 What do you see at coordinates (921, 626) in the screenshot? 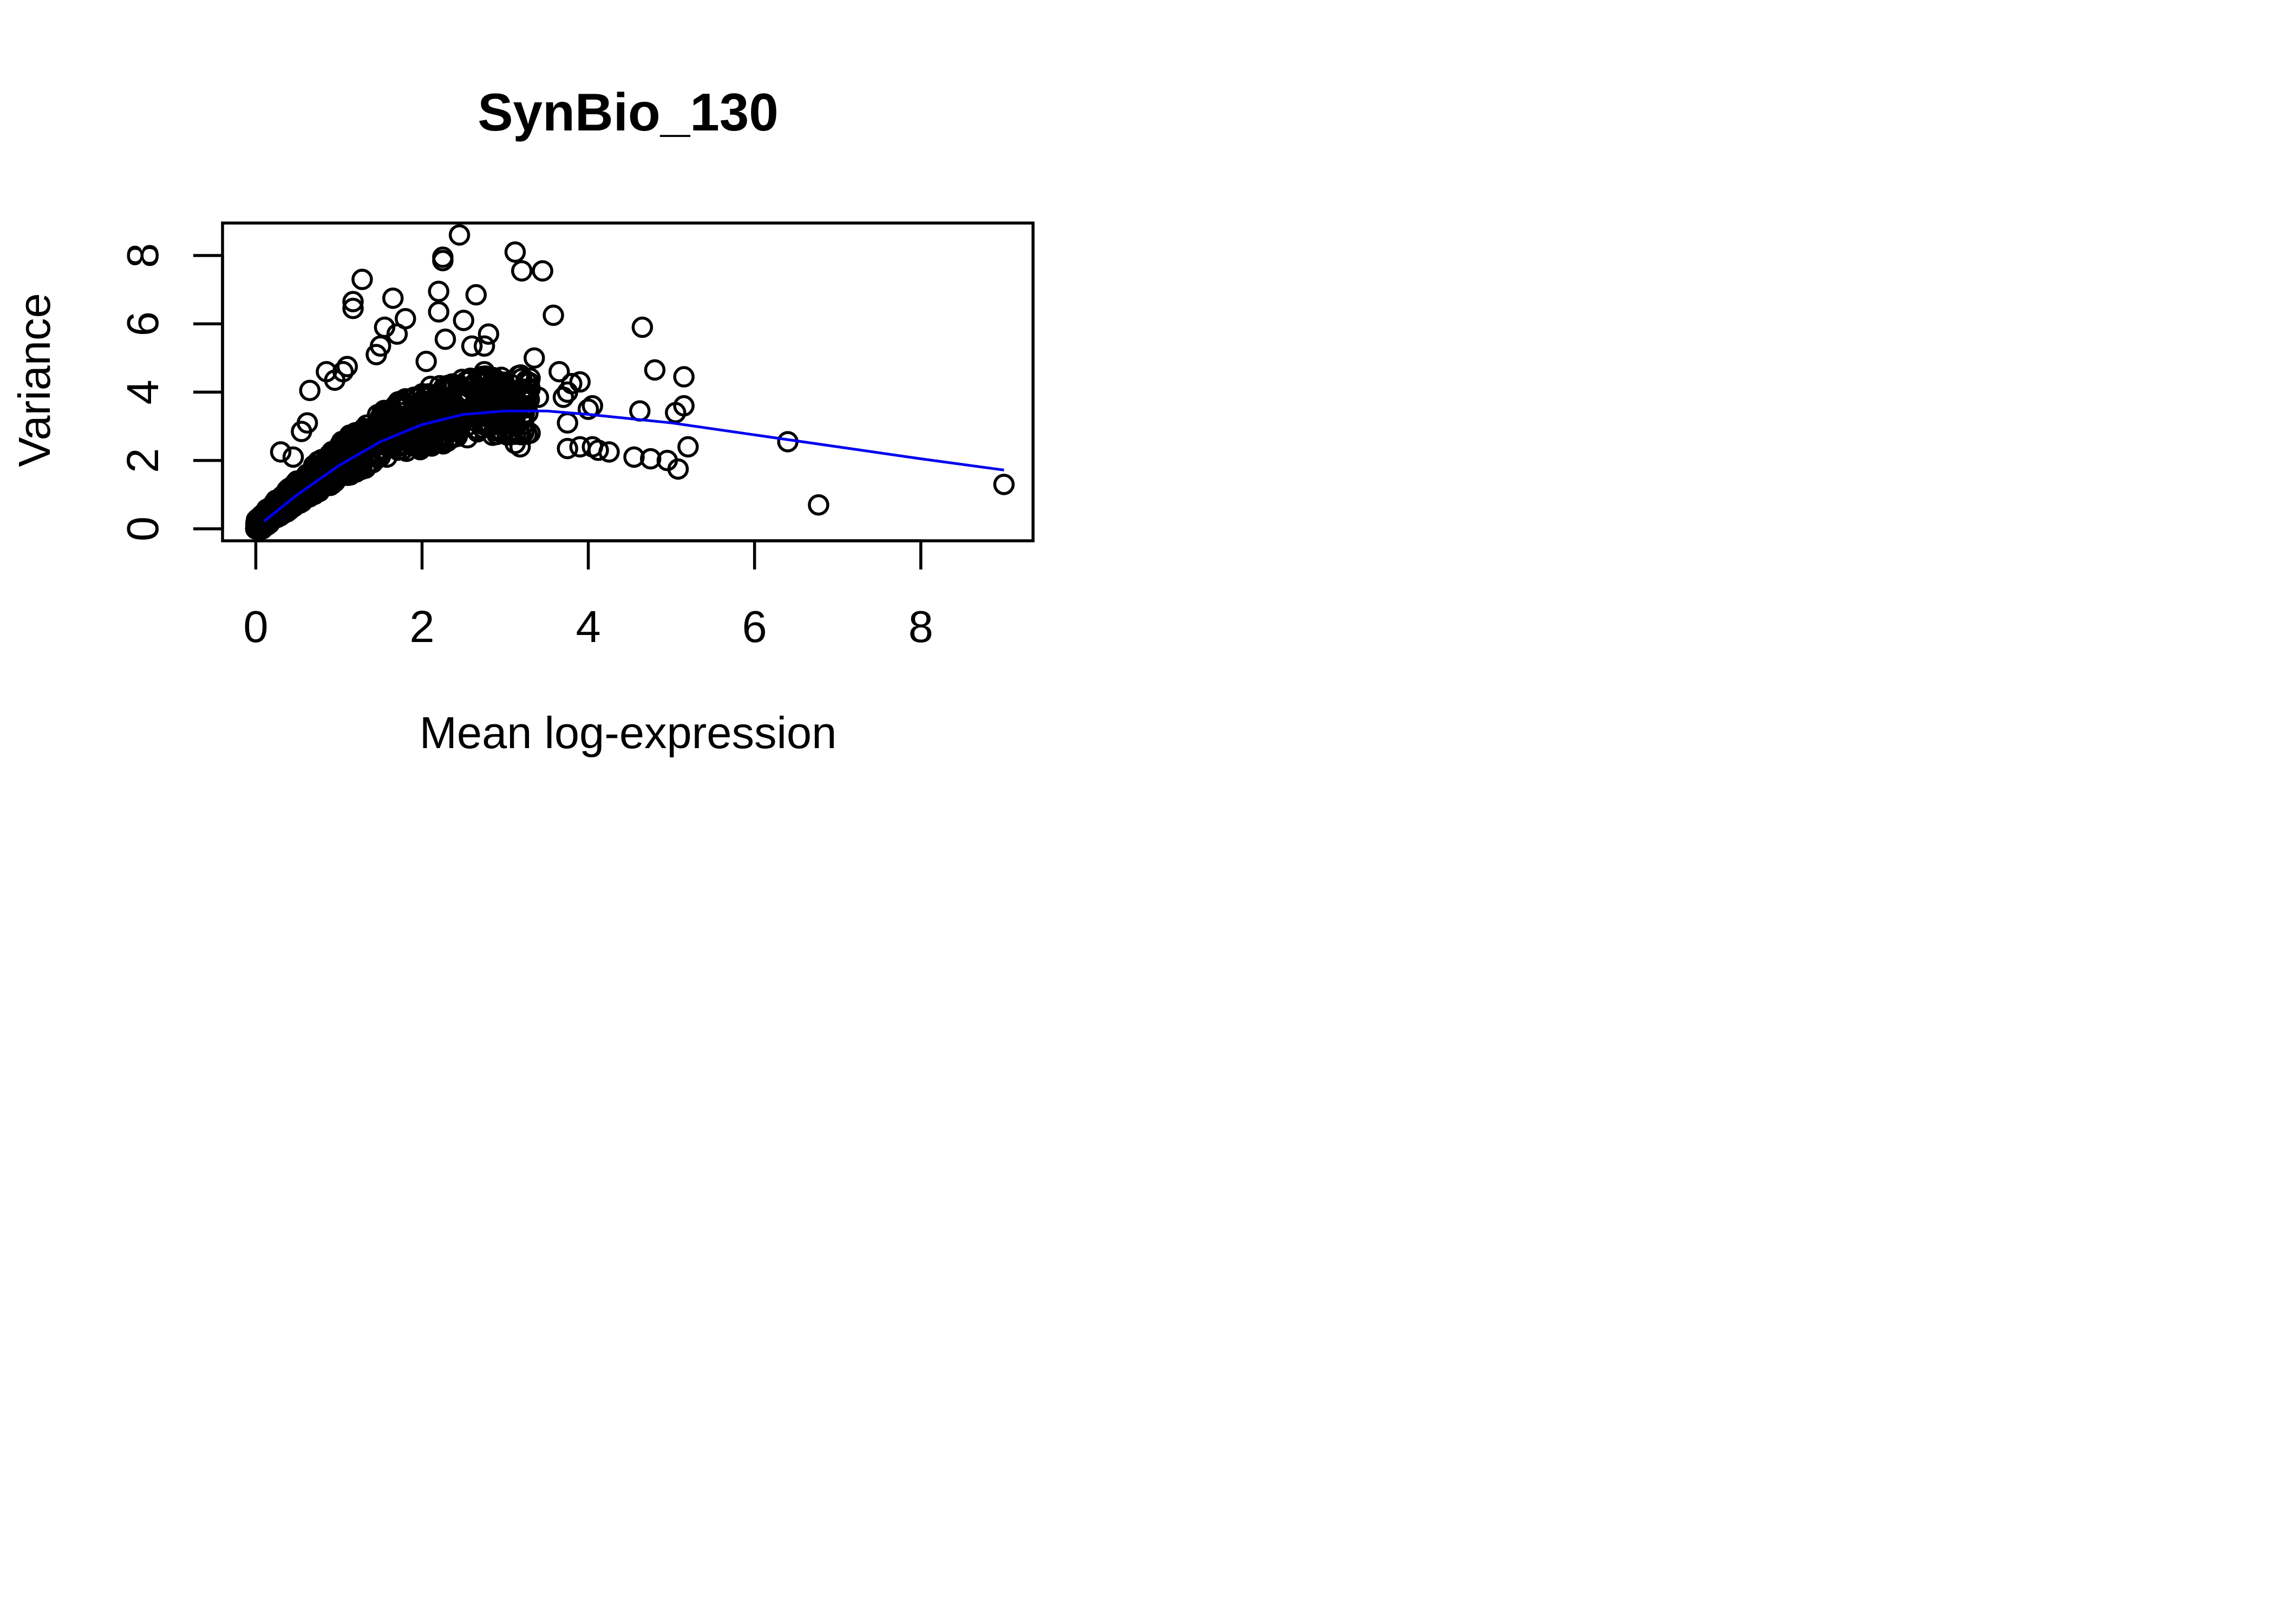
I see `x-tick-label: 8` at bounding box center [921, 626].